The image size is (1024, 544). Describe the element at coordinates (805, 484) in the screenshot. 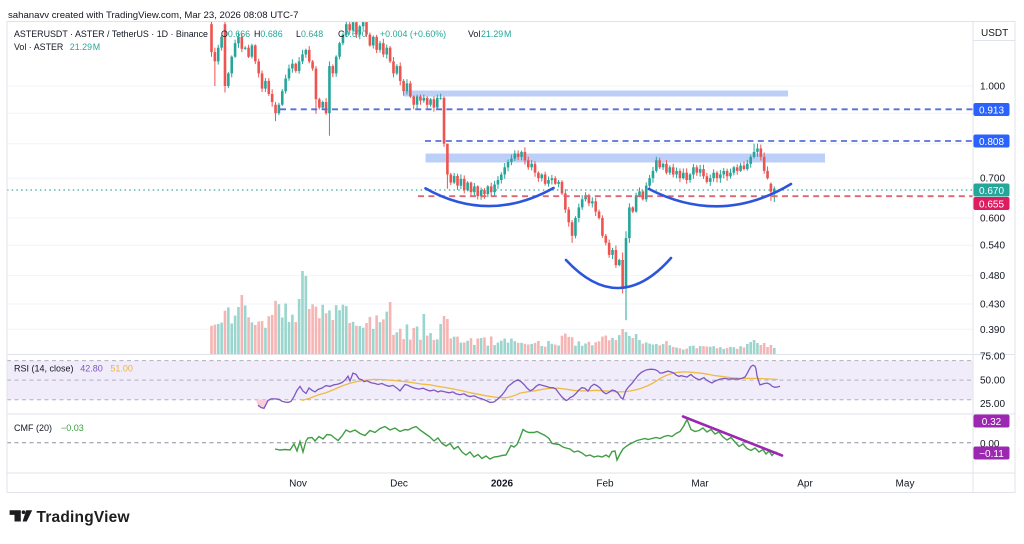

I see `svg-text: Apr` at that location.